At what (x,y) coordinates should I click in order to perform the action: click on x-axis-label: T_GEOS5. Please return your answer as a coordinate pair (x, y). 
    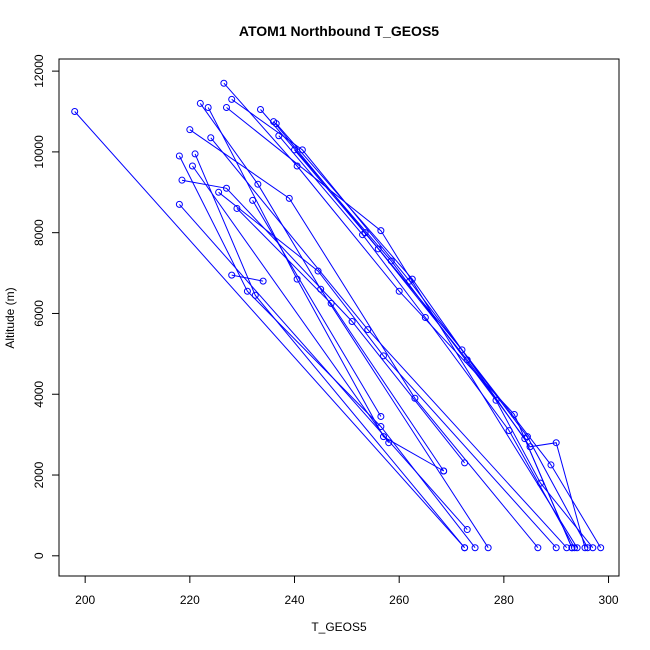
    Looking at the image, I should click on (339, 627).